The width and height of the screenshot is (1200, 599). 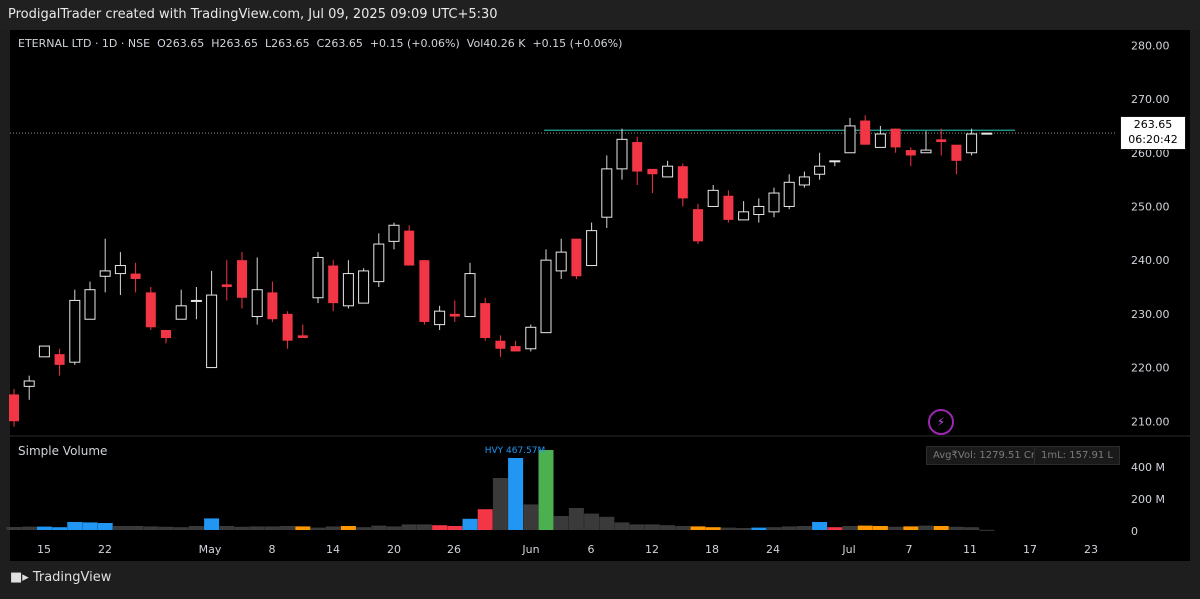 I want to click on legend-volume: 40.26 K, so click(x=504, y=43).